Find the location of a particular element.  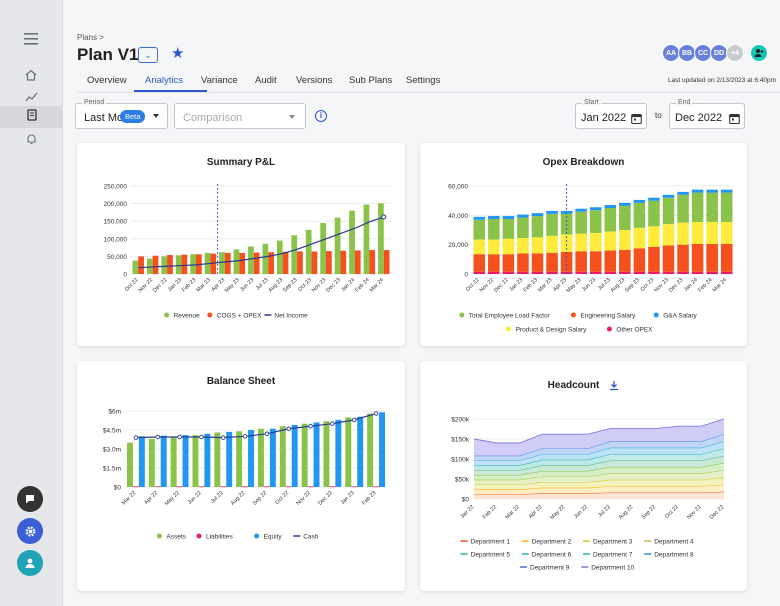

collaborator-avatars: AA BB CC DD +4 is located at coordinates (715, 53).